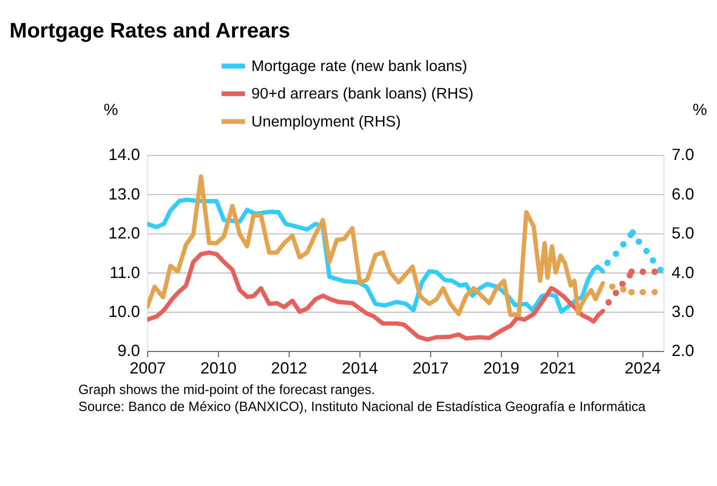  What do you see at coordinates (683, 233) in the screenshot?
I see `y2-tick-label: 5.0` at bounding box center [683, 233].